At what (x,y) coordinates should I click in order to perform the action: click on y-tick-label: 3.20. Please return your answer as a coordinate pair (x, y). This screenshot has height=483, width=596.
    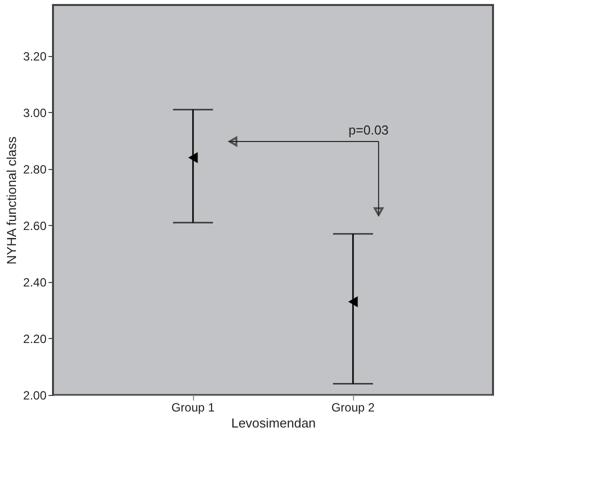
    Looking at the image, I should click on (35, 56).